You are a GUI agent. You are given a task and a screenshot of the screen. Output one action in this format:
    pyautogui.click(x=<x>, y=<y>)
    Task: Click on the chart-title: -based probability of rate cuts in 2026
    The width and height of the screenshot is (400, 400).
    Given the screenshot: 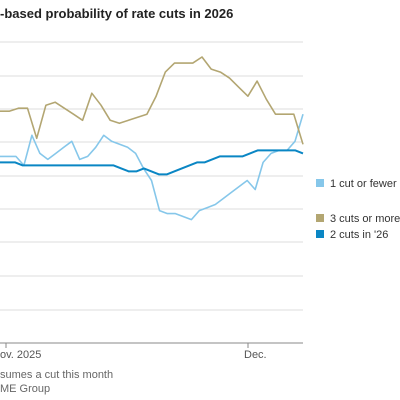 What is the action you would take?
    pyautogui.click(x=117, y=13)
    